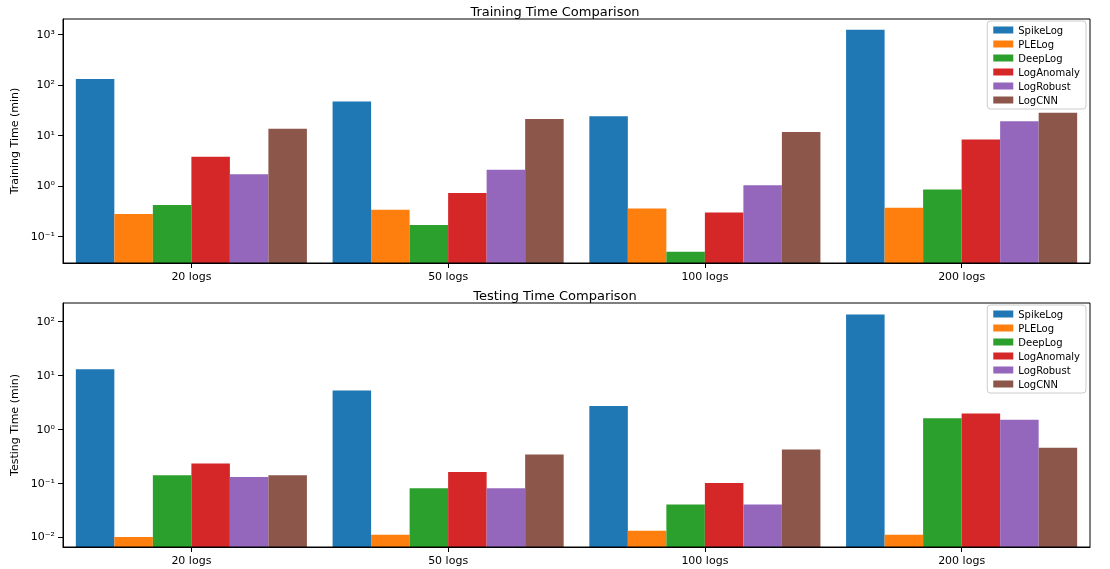 This screenshot has width=1110, height=569. I want to click on y-tick-label: 10⁻², so click(42, 537).